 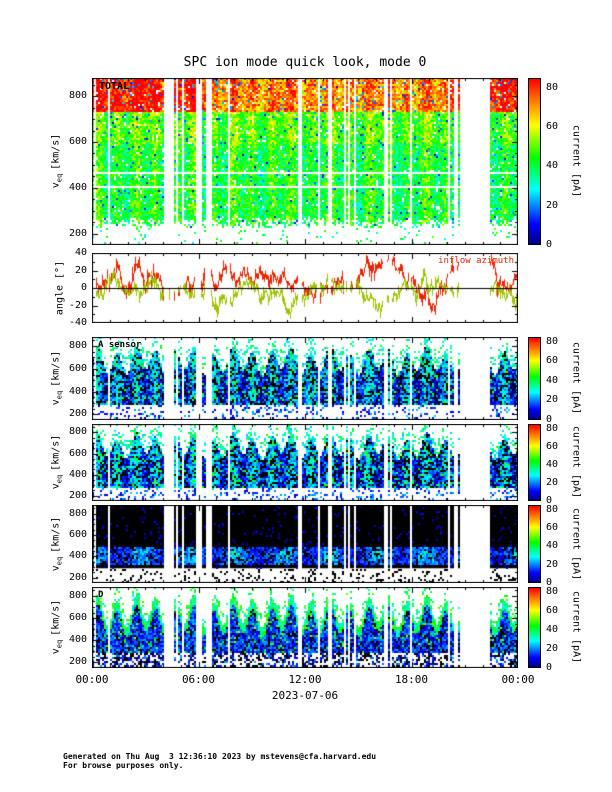 I want to click on x-tick-label: 12:00, so click(x=305, y=679).